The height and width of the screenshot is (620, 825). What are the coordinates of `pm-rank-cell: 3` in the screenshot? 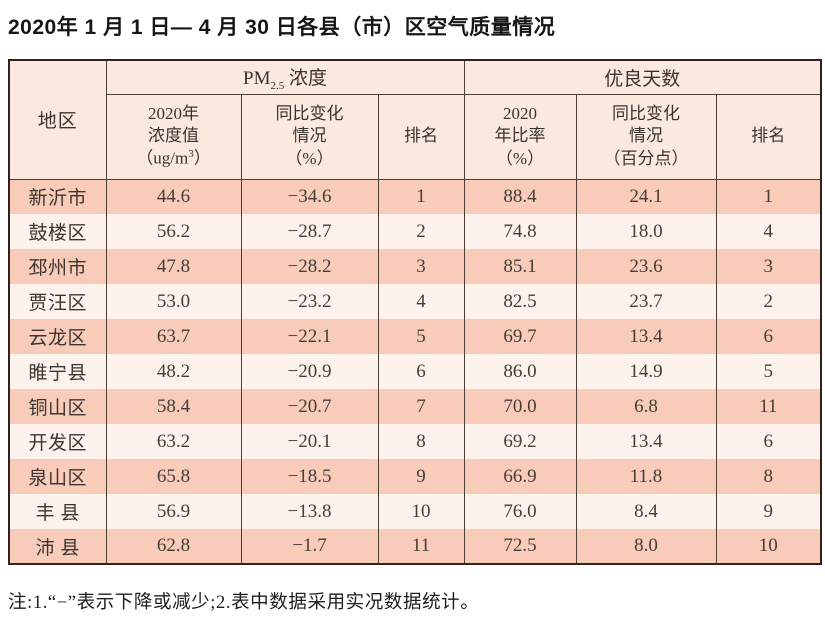 It's located at (421, 266).